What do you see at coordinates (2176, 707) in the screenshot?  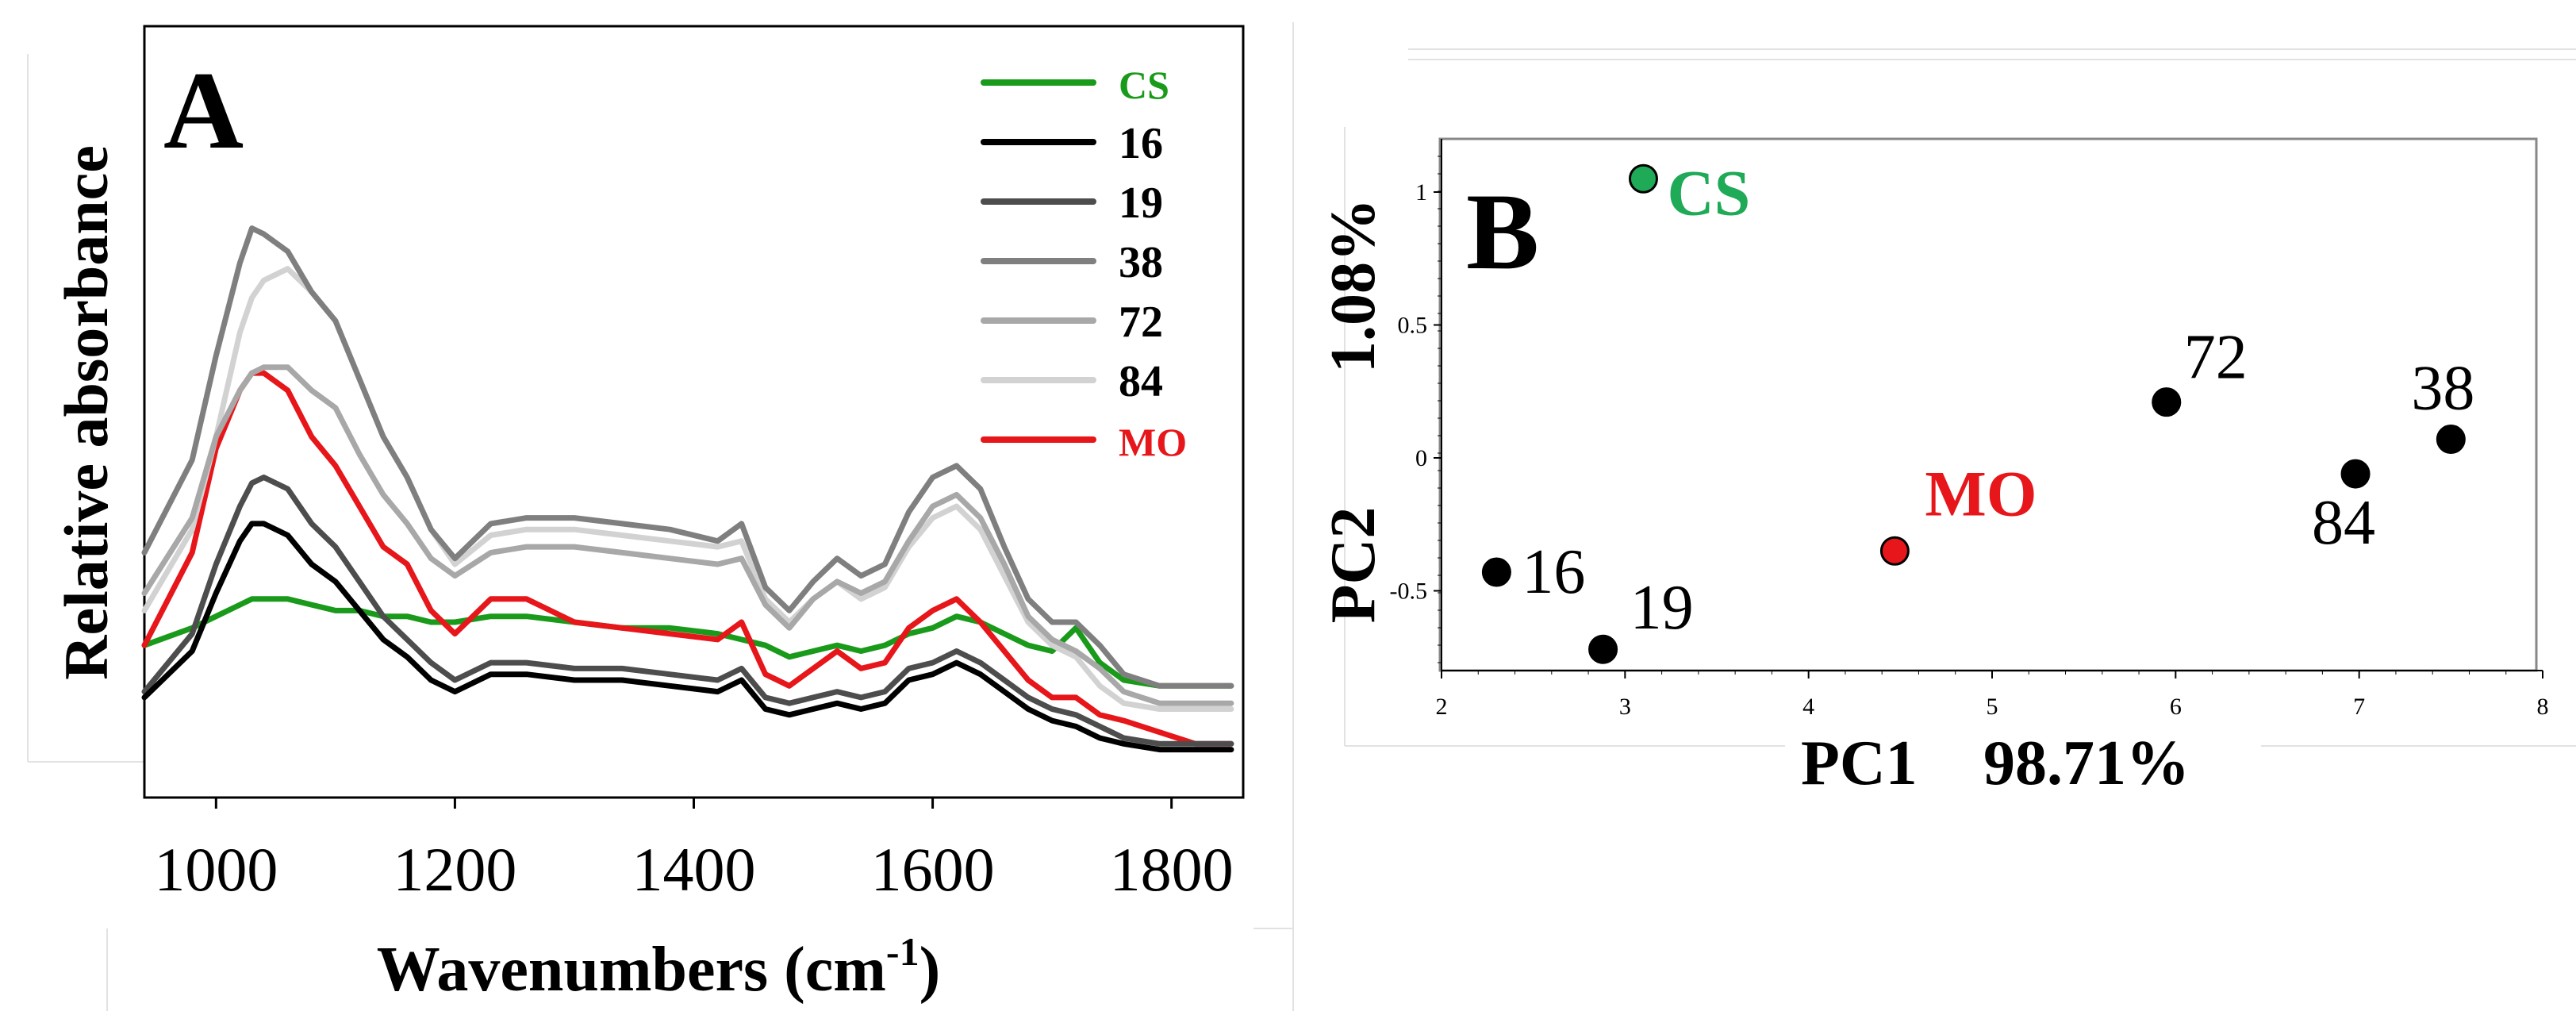 I see `b-x-tick-label: 6` at bounding box center [2176, 707].